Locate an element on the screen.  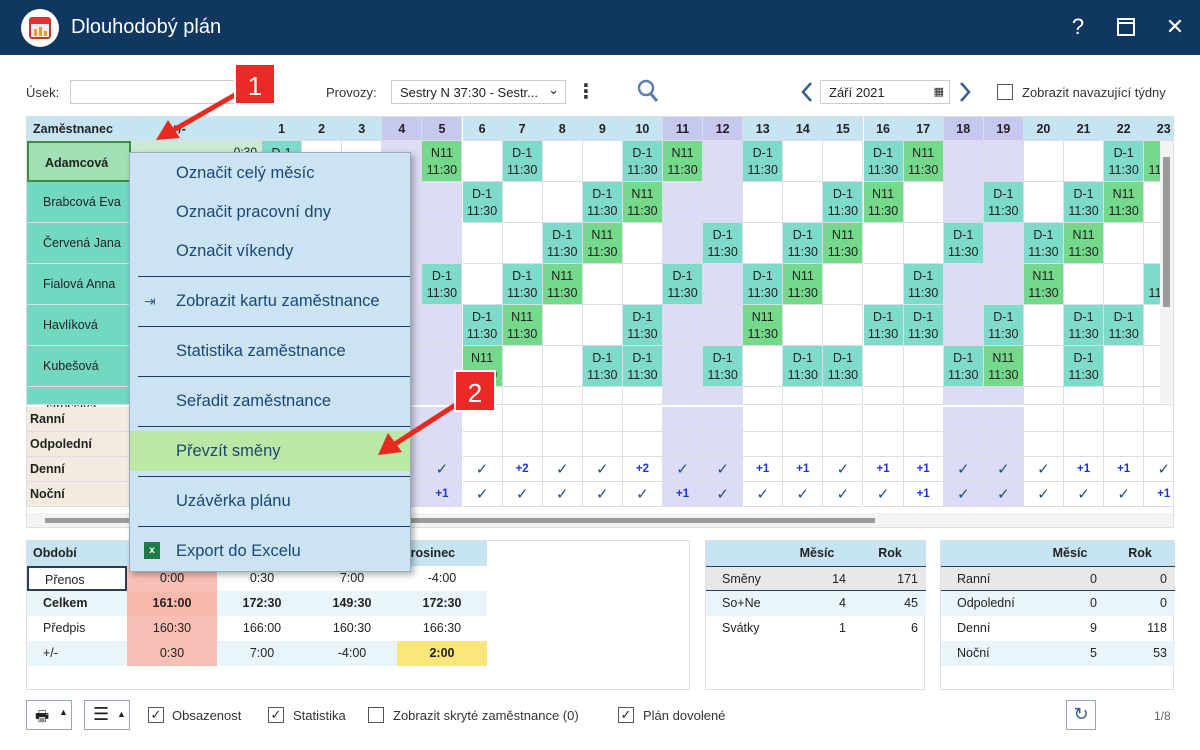
day-header-10: 10 is located at coordinates (642, 129).